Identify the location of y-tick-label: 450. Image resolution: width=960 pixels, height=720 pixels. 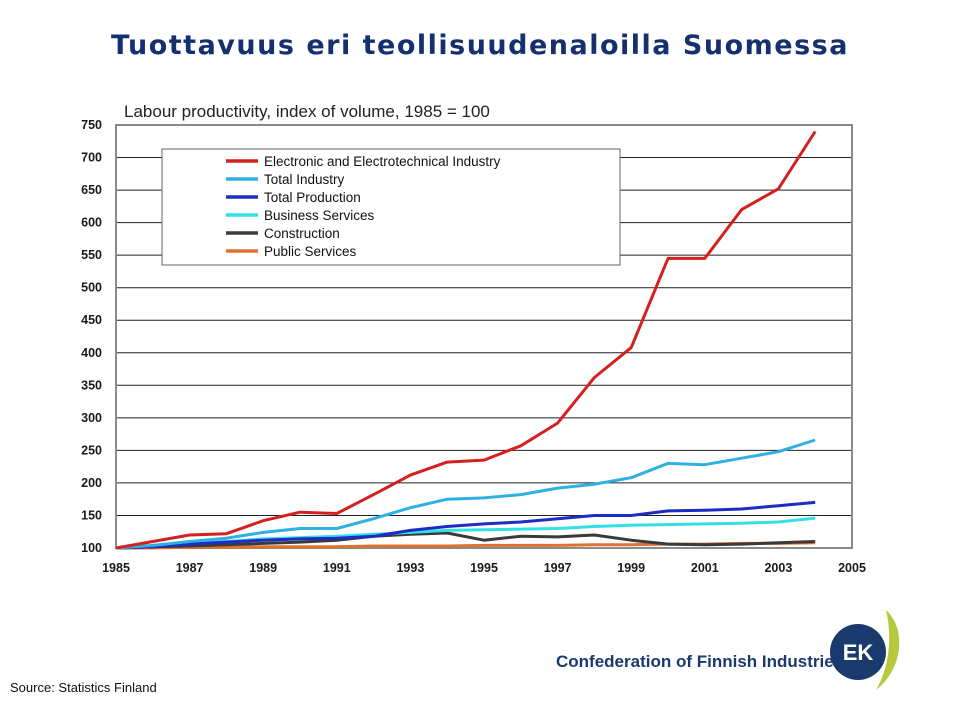
(91, 320).